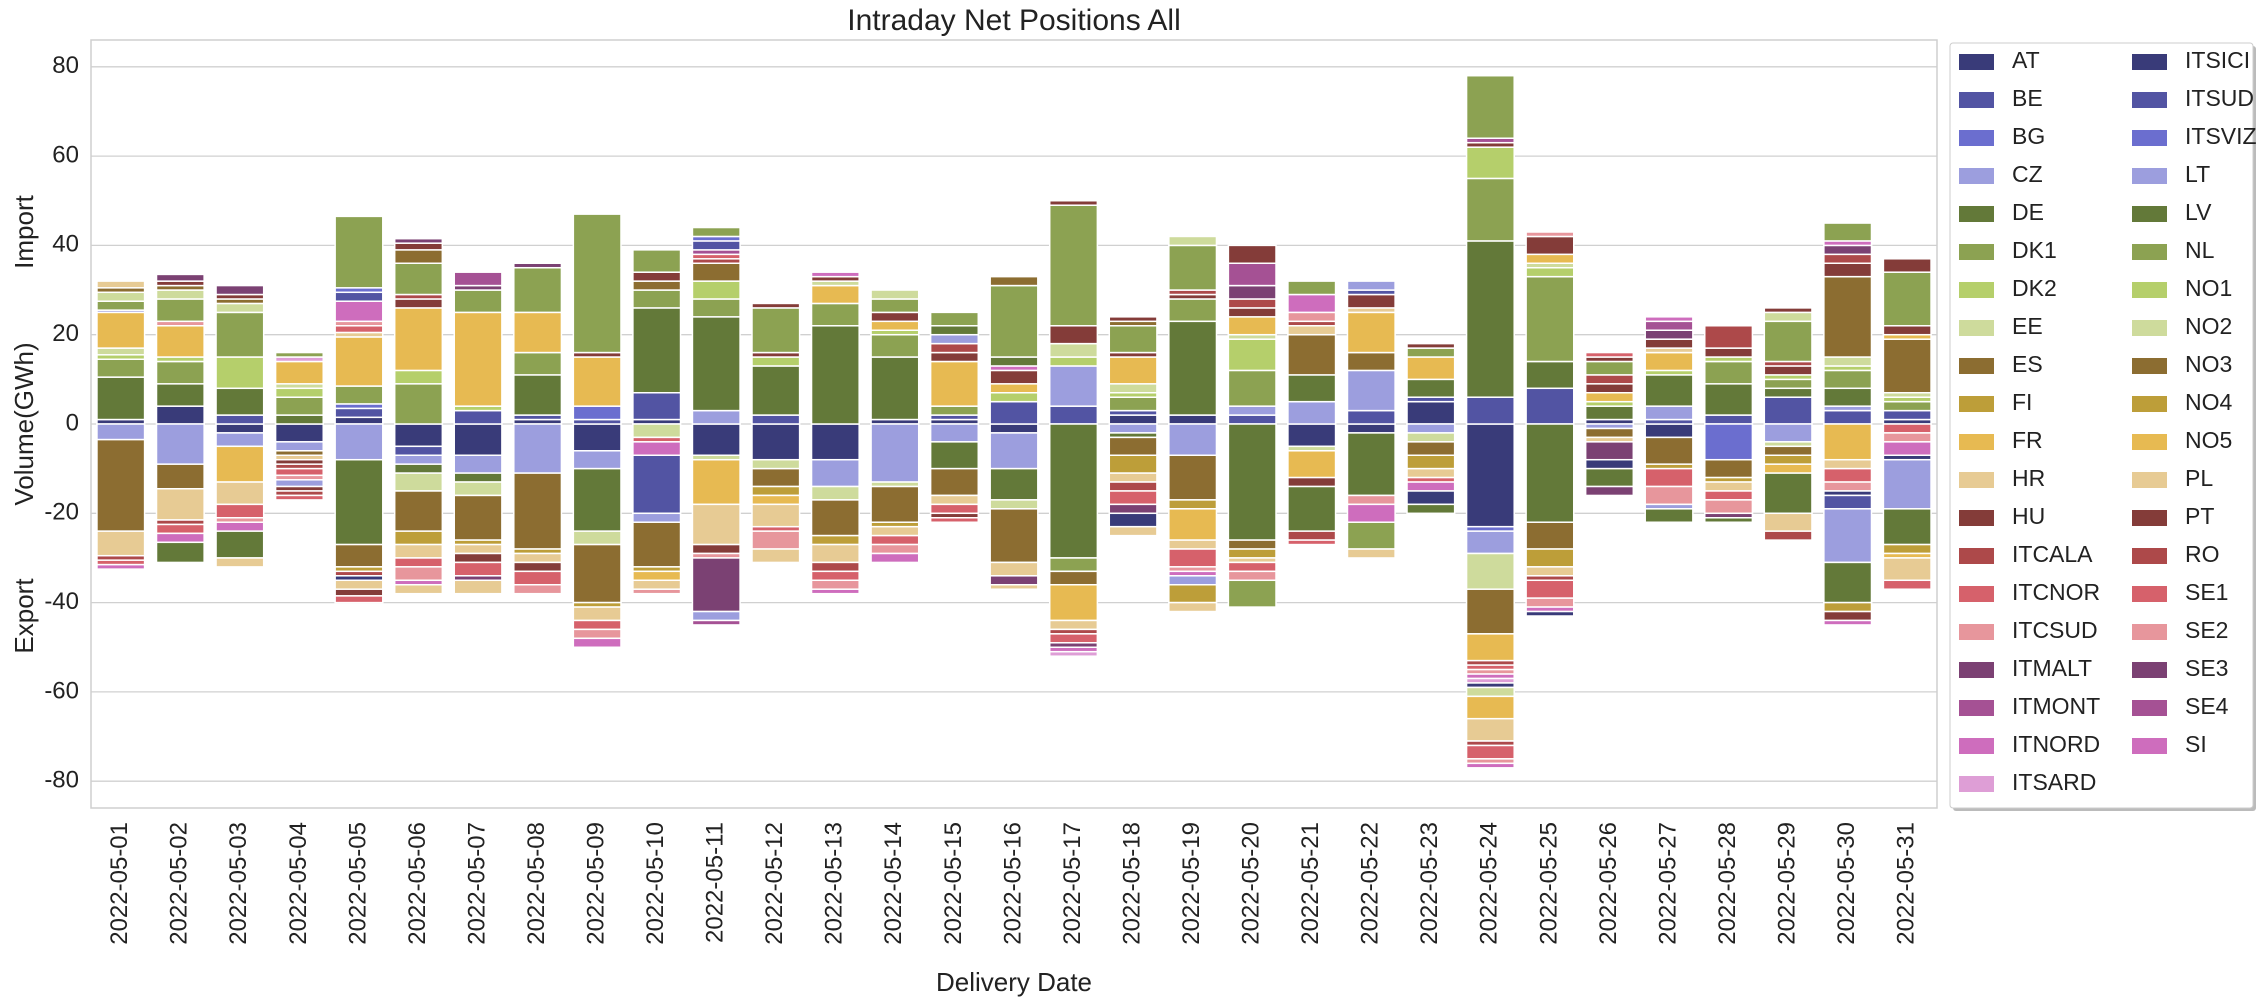 The height and width of the screenshot is (1000, 2262). Describe the element at coordinates (536, 883) in the screenshot. I see `x-tick-label: 2022-05-08` at that location.